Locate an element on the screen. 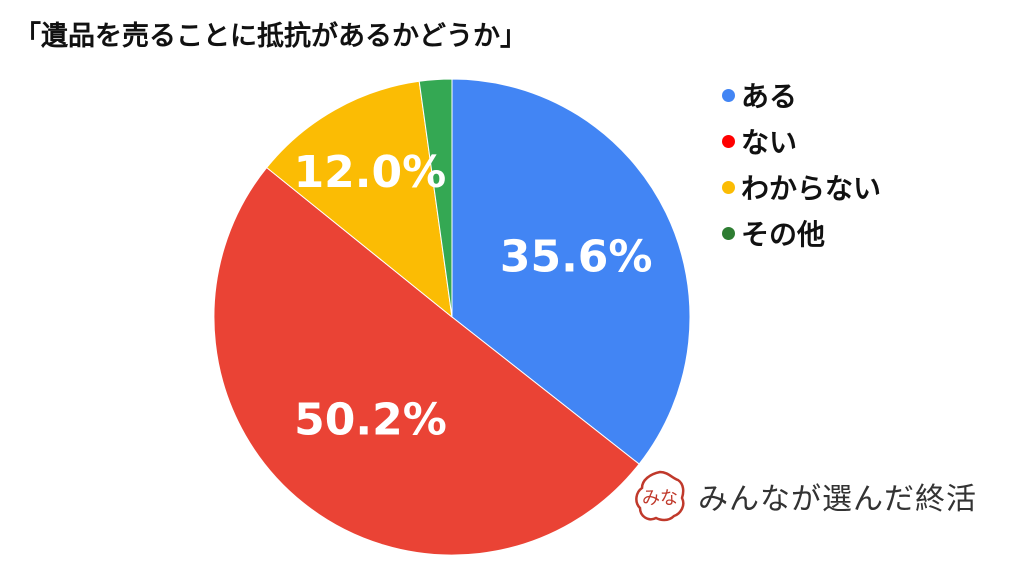  chart-title: 「遺品を売ることに抵抗があるかどうか」 is located at coordinates (270, 36).